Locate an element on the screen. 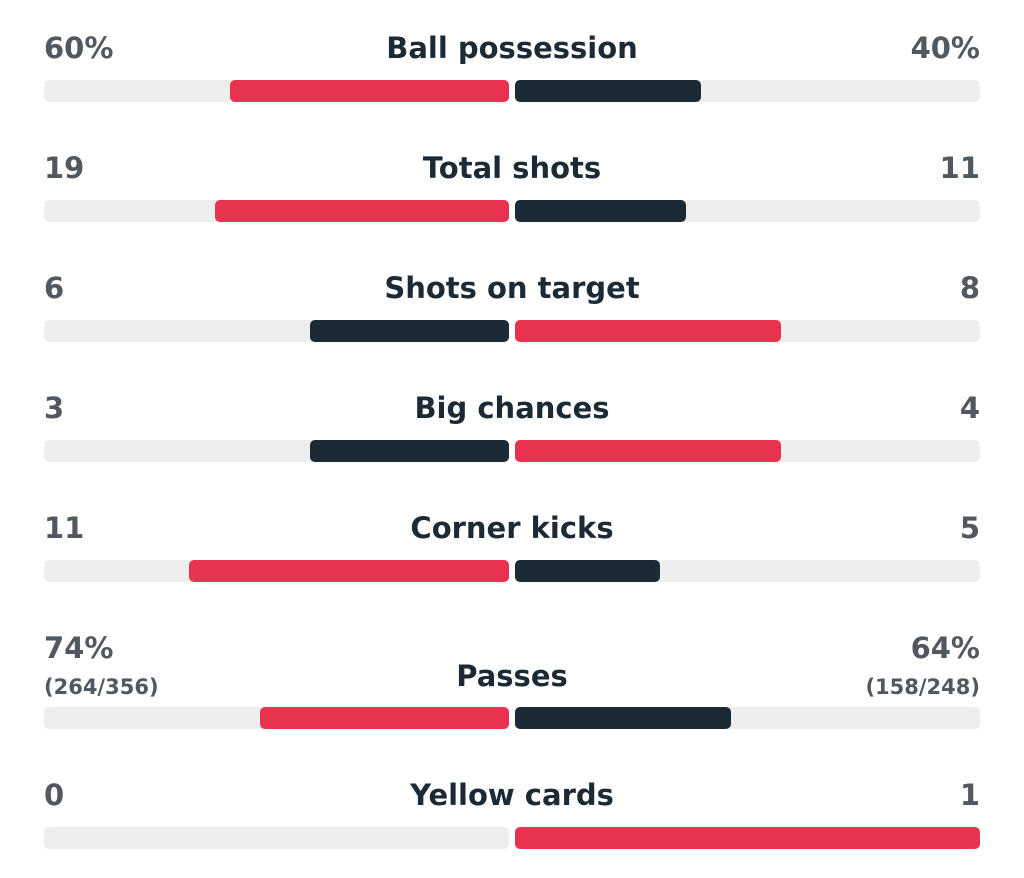 This screenshot has width=1024, height=878. stat-row-ball-possession: 60% Ball possession 40% is located at coordinates (512, 70).